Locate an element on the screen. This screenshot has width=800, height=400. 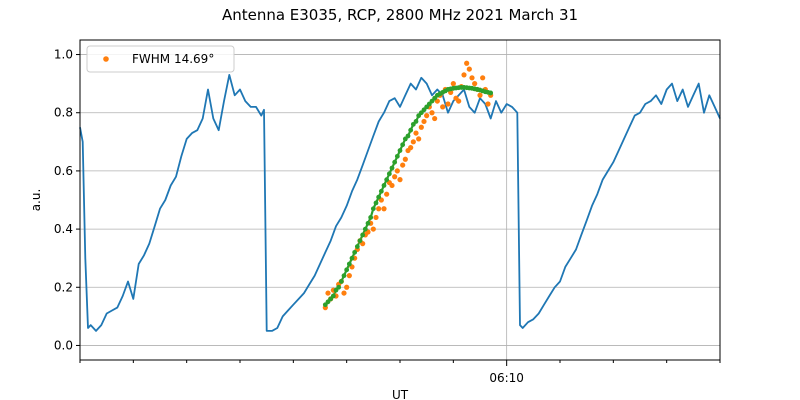
legend-label: FWHM 14.69° is located at coordinates (173, 59).